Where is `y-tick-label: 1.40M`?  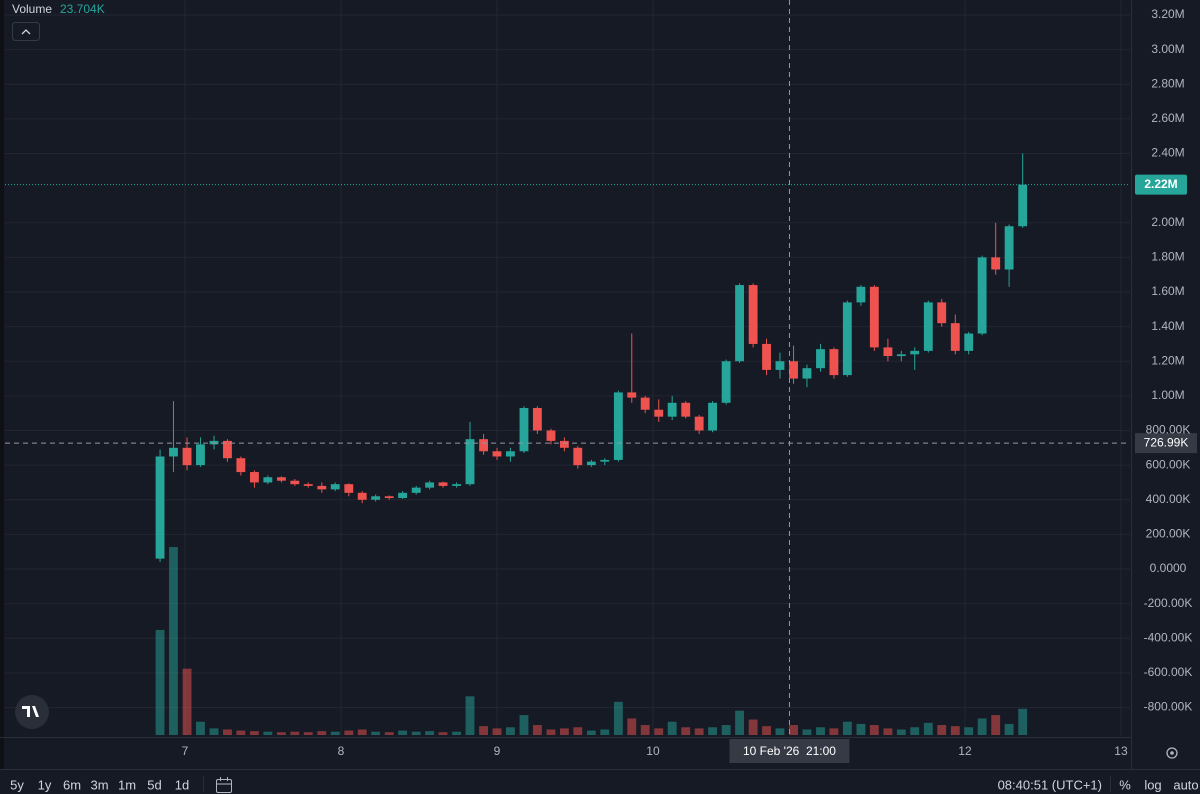 y-tick-label: 1.40M is located at coordinates (1167, 326).